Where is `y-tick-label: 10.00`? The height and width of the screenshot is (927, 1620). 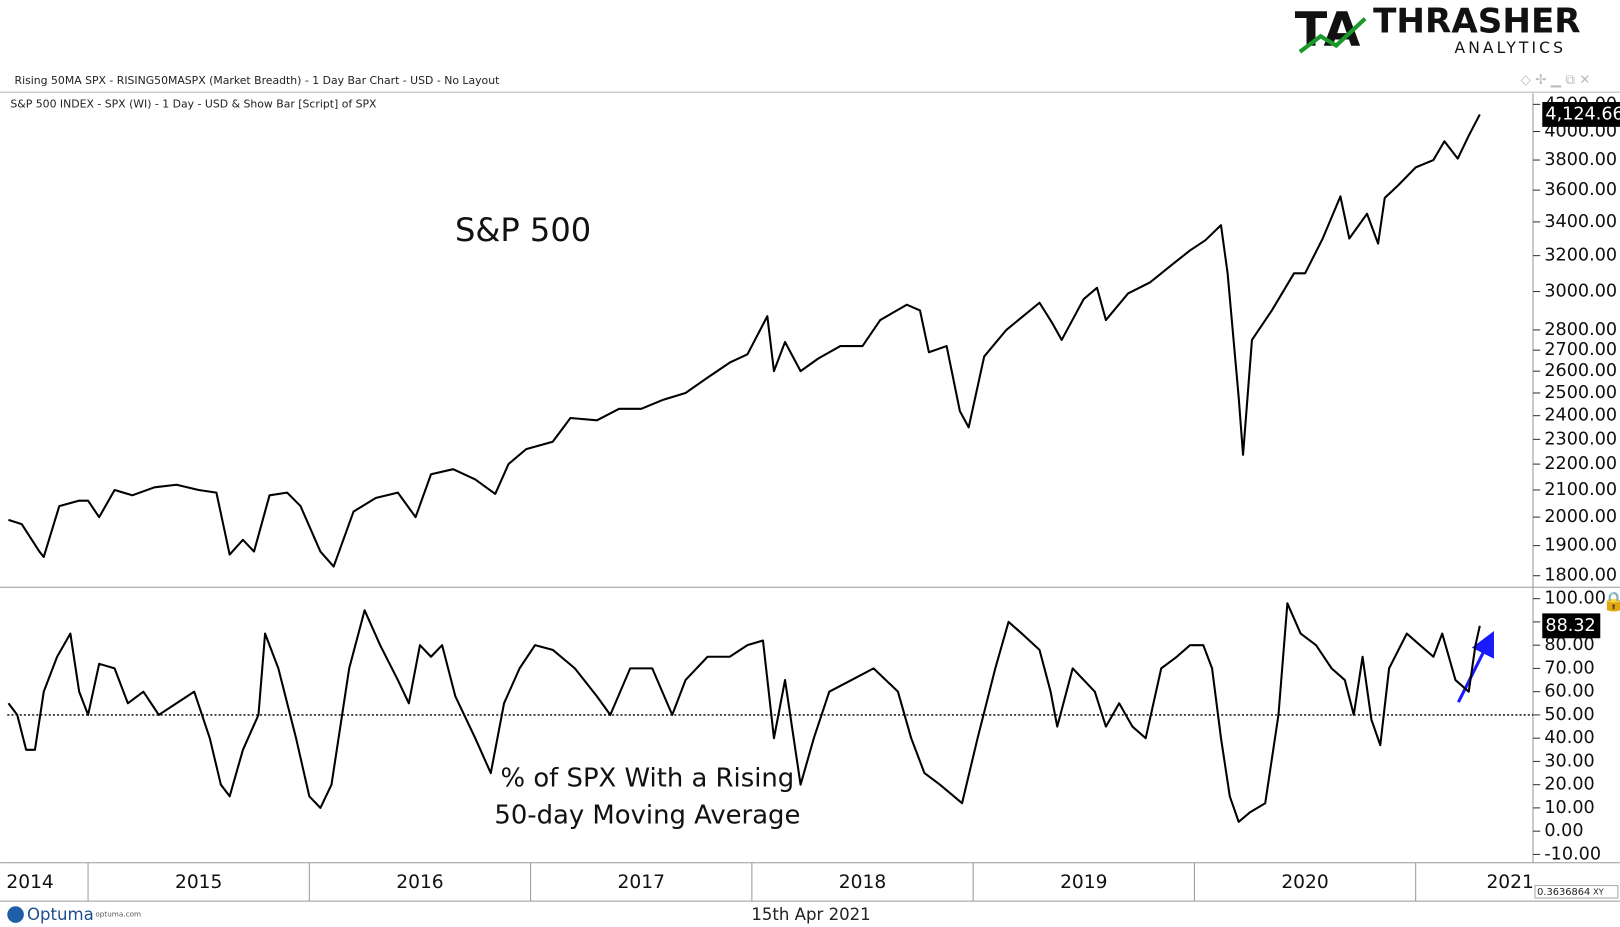
y-tick-label: 10.00 is located at coordinates (1569, 808).